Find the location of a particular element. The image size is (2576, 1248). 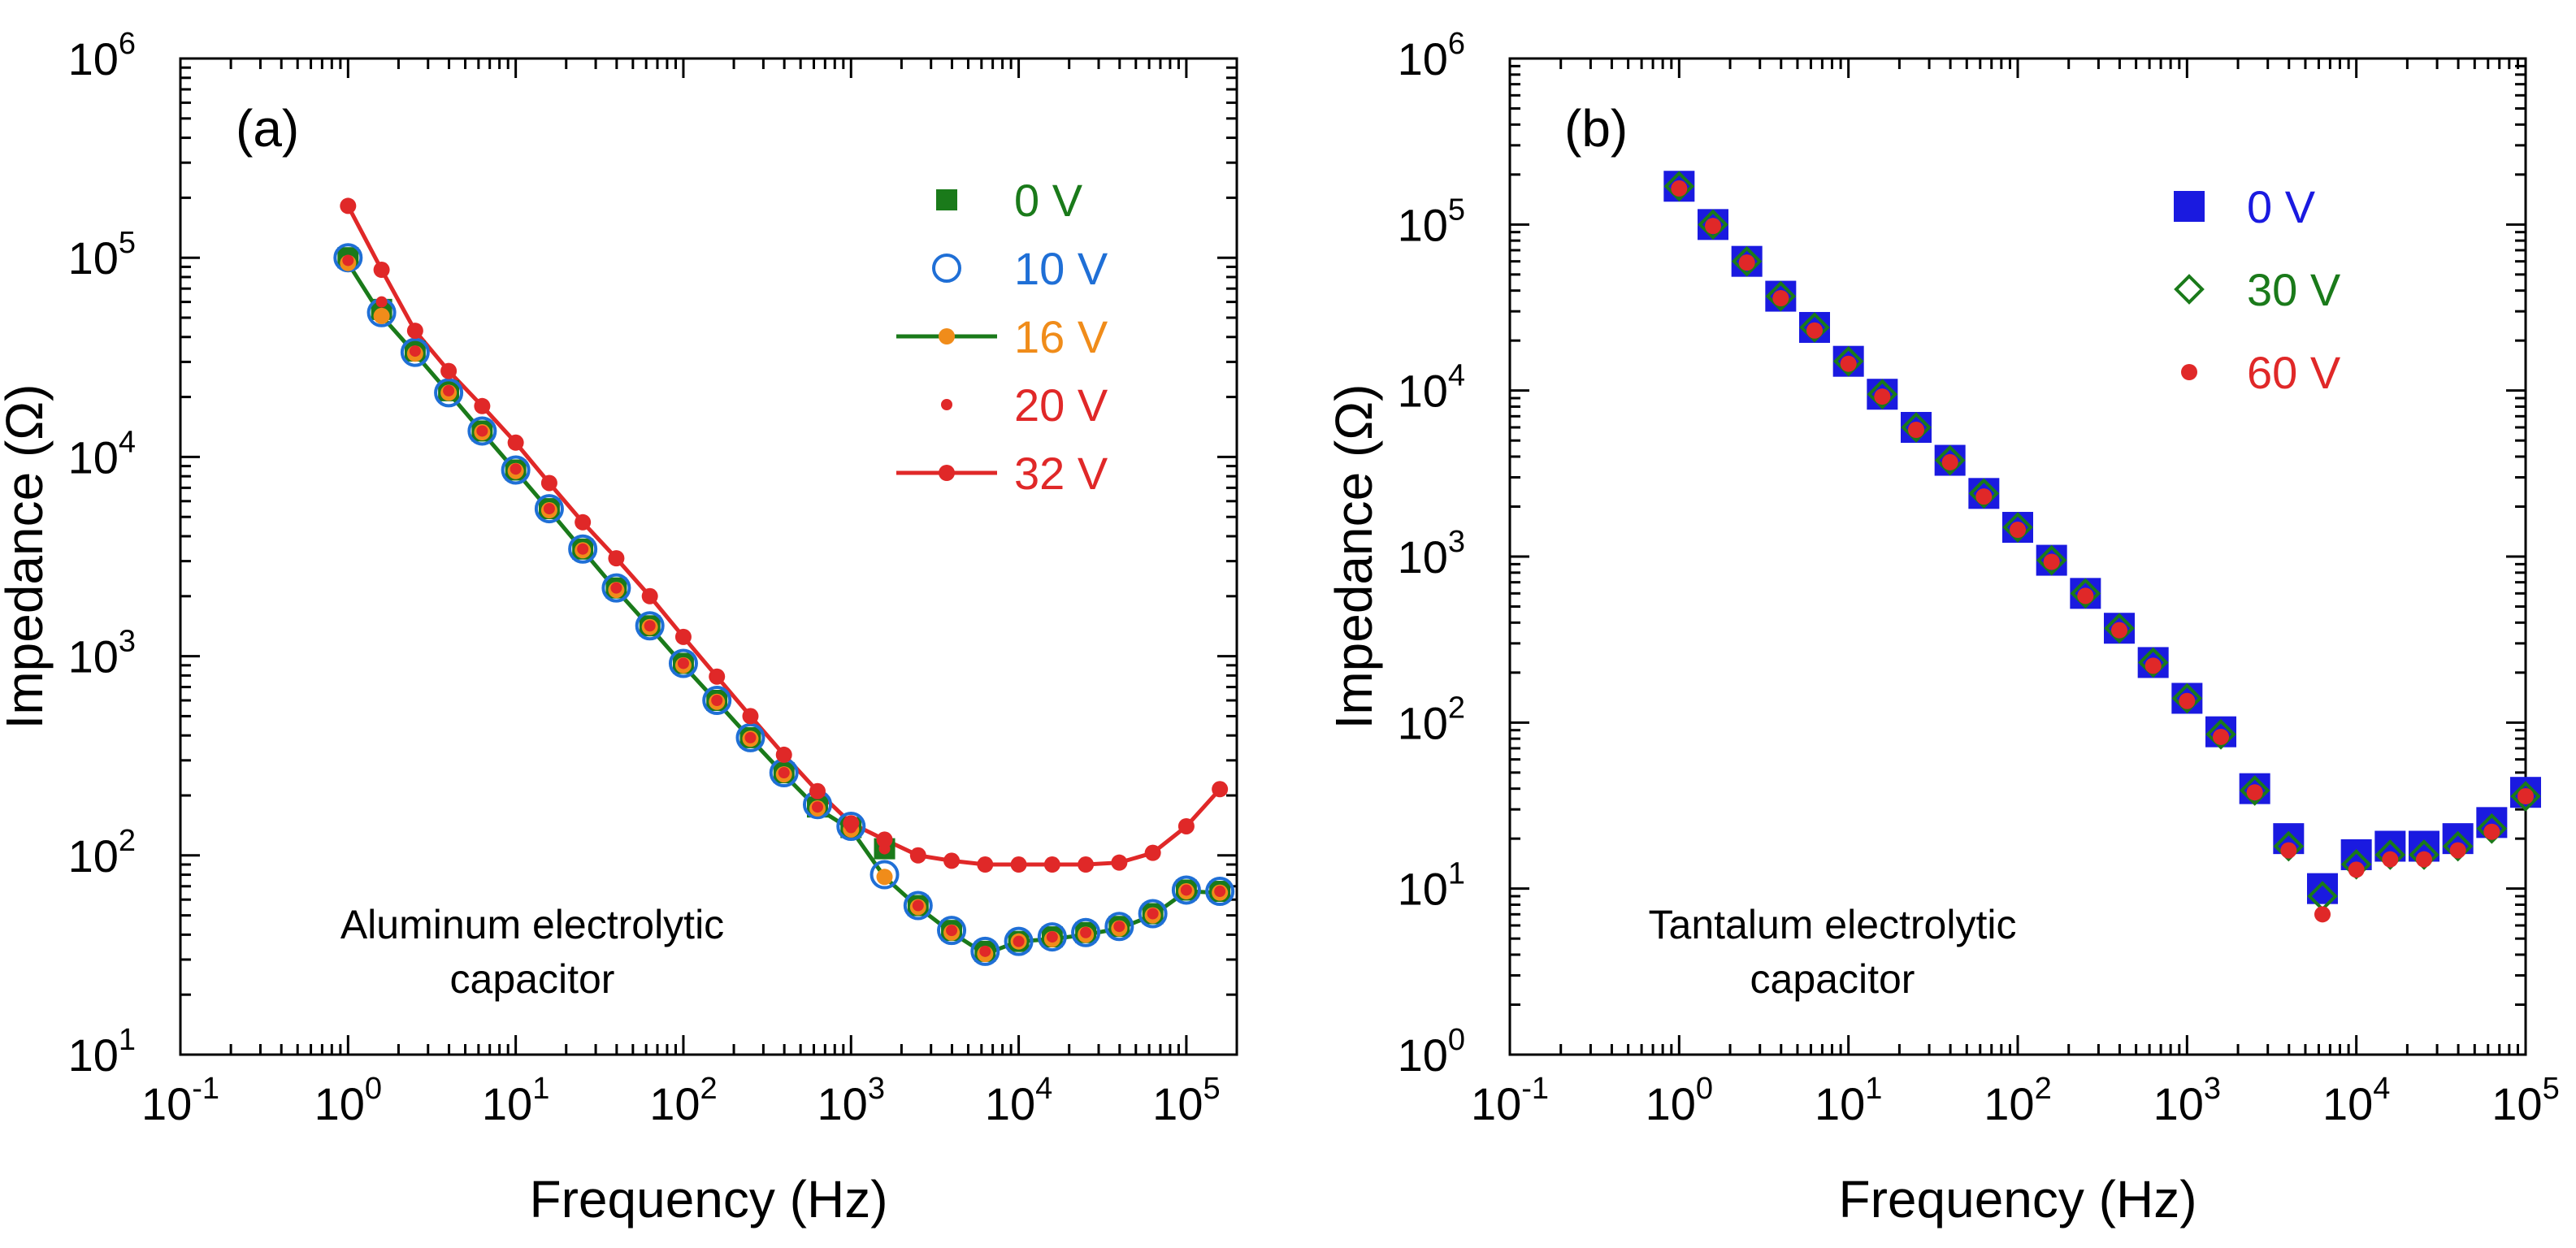

y-tick-label: 10⁶ is located at coordinates (1431, 55).